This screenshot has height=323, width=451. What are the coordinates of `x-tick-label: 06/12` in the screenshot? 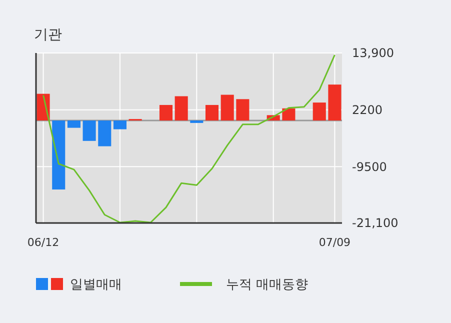 It's located at (43, 242).